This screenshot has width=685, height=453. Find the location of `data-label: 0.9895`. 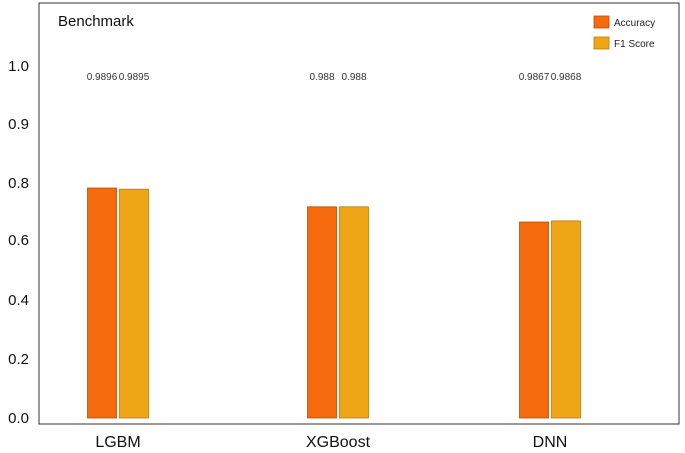

data-label: 0.9895 is located at coordinates (134, 77).